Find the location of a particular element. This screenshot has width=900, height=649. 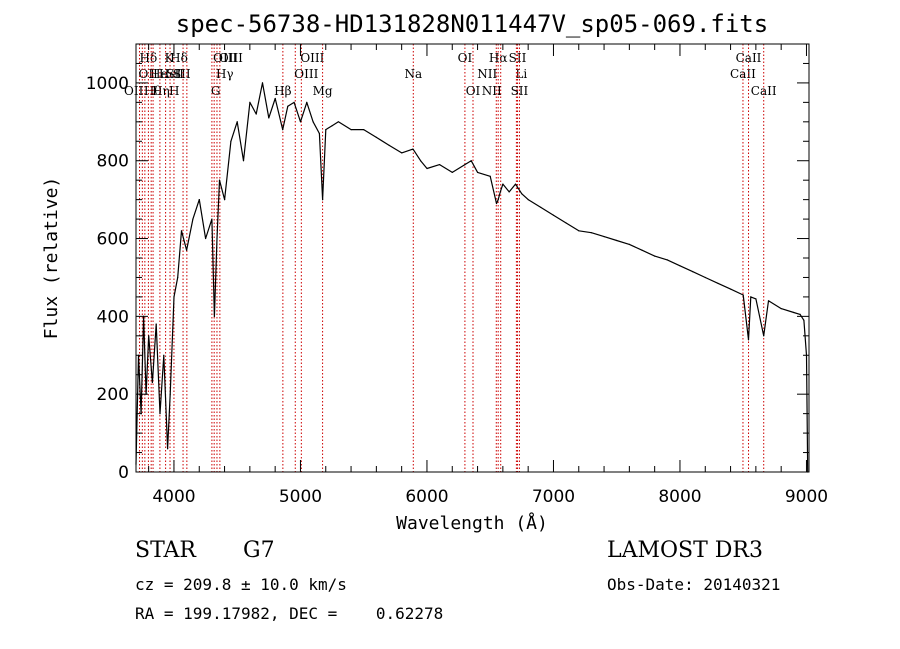

line-label-20: Na is located at coordinates (413, 74).